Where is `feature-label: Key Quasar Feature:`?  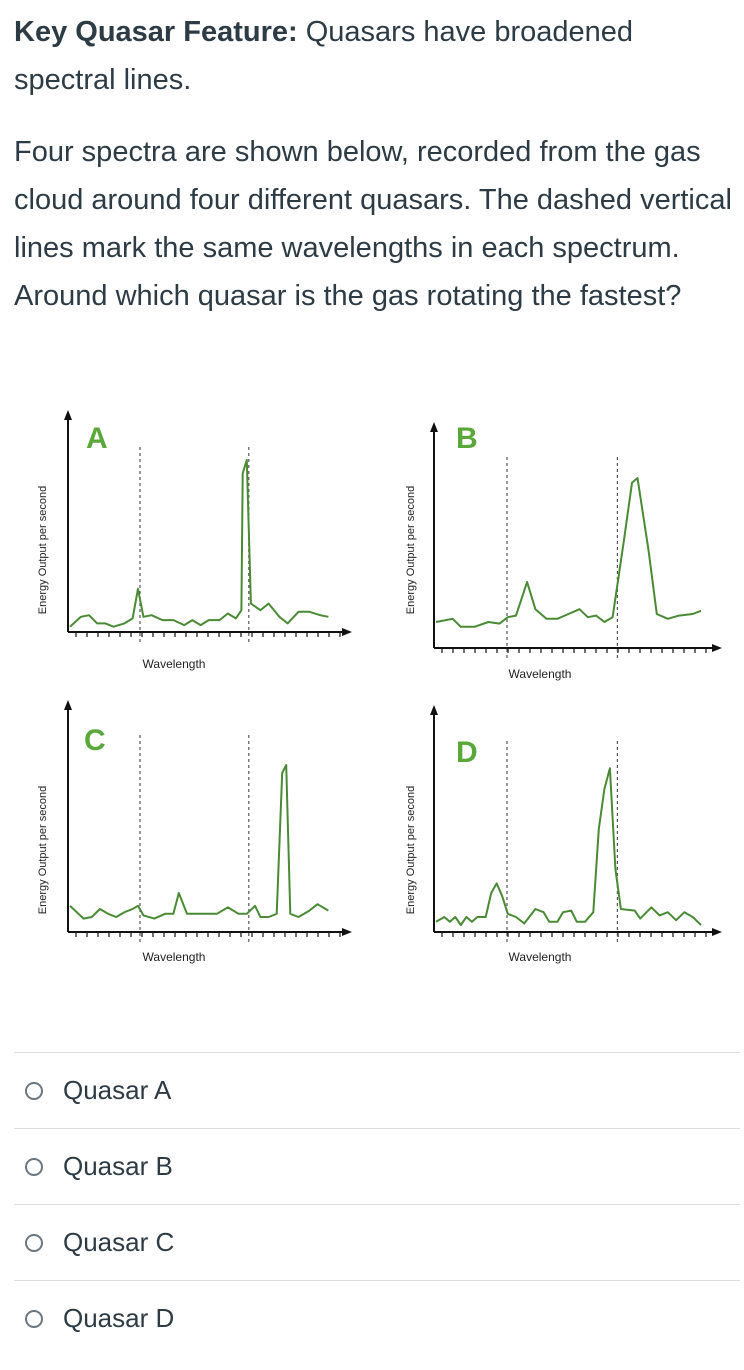
feature-label: Key Quasar Feature: is located at coordinates (156, 32).